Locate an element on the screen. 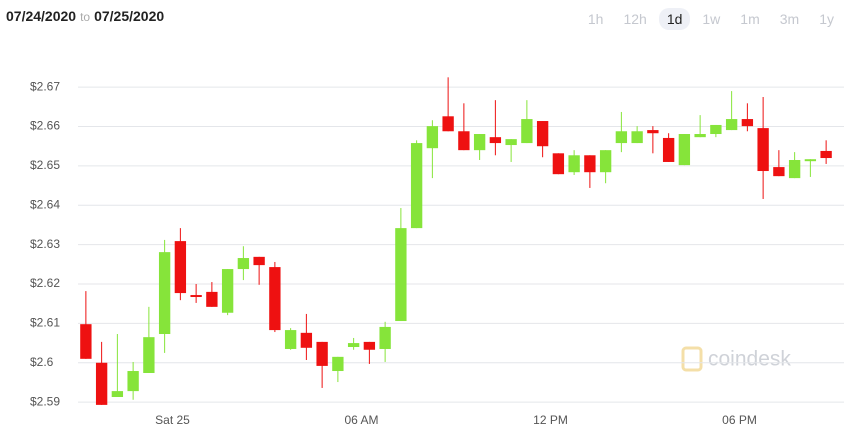 Image resolution: width=862 pixels, height=439 pixels. x-tick-label: 06 PM is located at coordinates (739, 420).